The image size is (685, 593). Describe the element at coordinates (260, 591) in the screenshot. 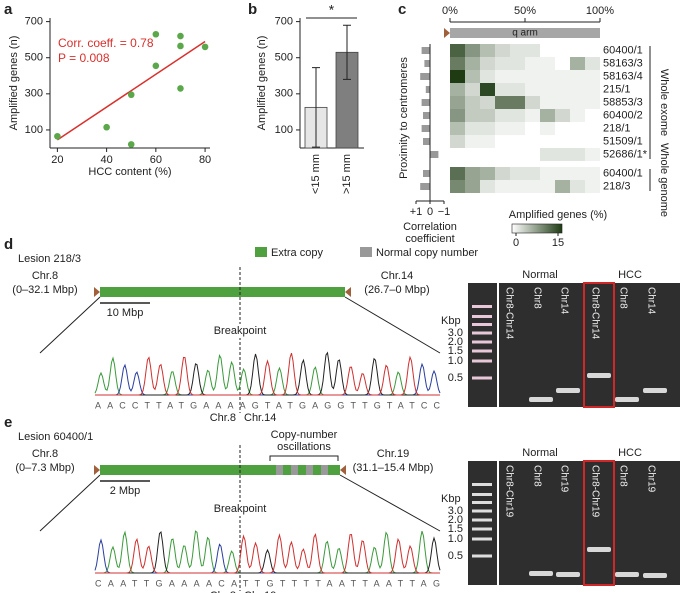

I see `junction-label: Chr.19` at that location.